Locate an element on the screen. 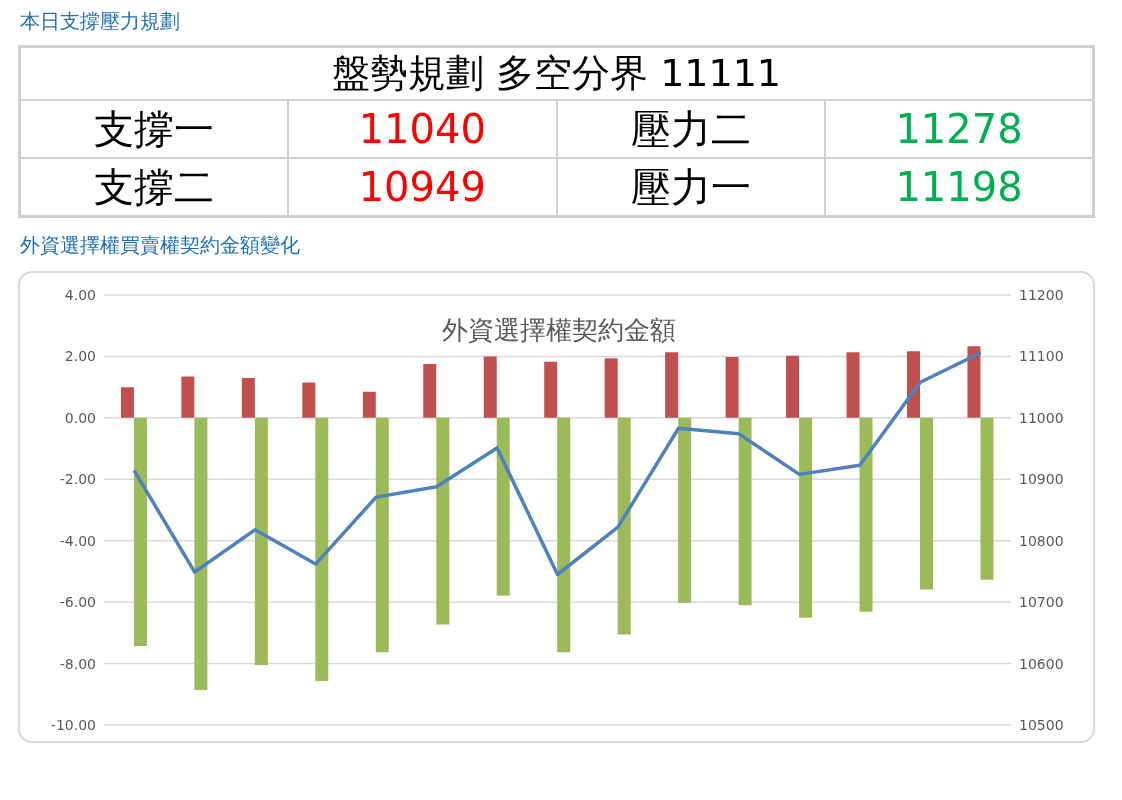 The width and height of the screenshot is (1122, 800). text: 11278 is located at coordinates (959, 129).